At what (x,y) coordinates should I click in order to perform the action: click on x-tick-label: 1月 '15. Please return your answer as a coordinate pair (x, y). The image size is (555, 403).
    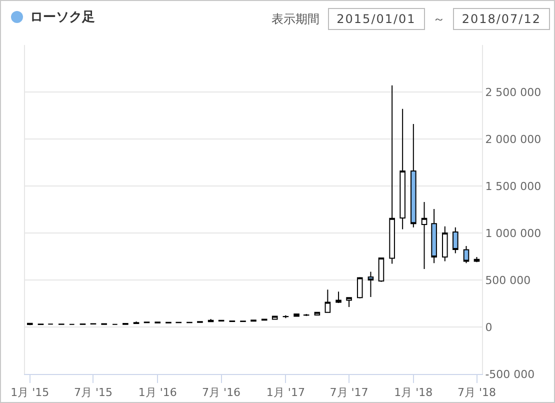
    Looking at the image, I should click on (30, 393).